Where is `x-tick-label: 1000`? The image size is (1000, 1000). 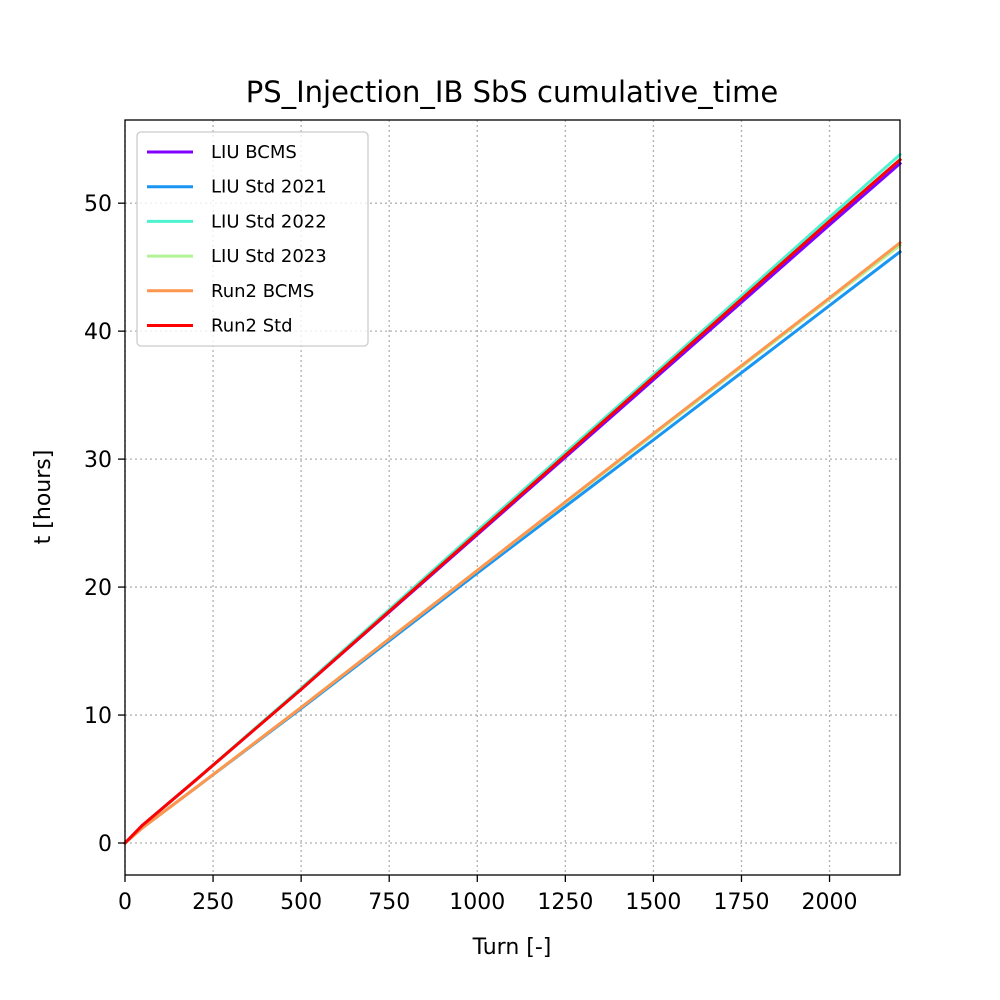 x-tick-label: 1000 is located at coordinates (477, 902).